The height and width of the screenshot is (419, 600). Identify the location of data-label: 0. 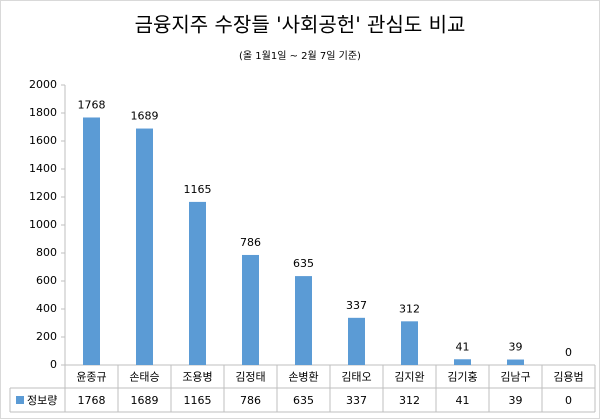
(568, 352).